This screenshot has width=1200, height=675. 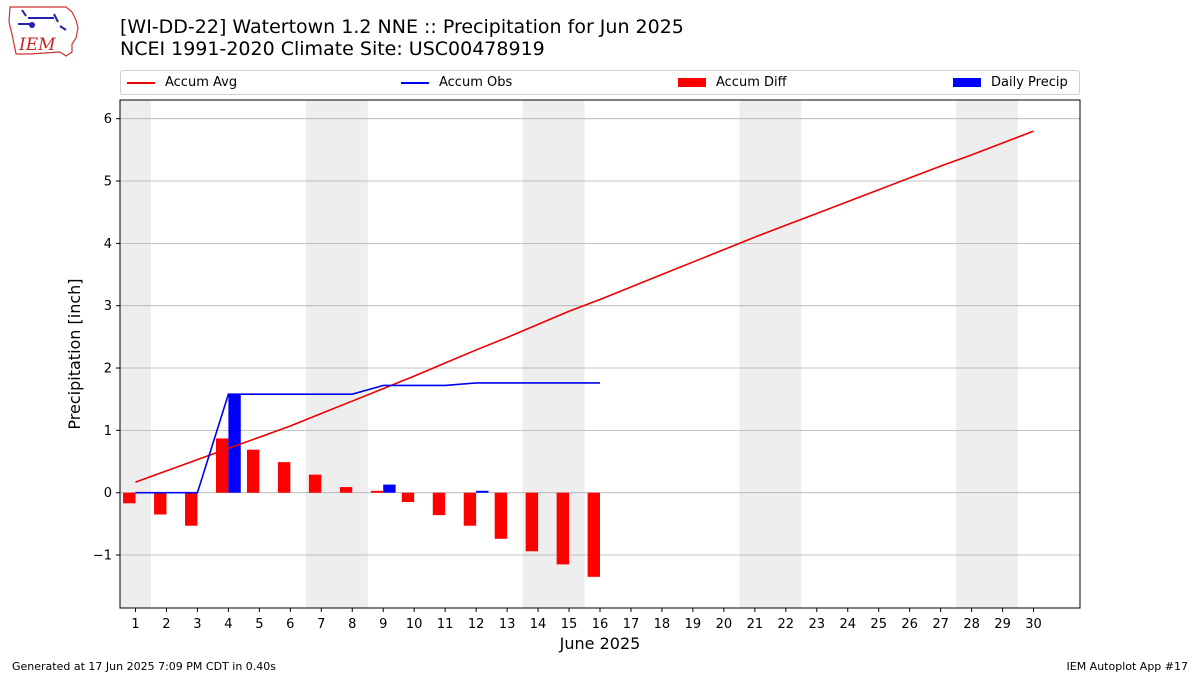 I want to click on legend-label-accum-diff: Accum Diff, so click(x=751, y=82).